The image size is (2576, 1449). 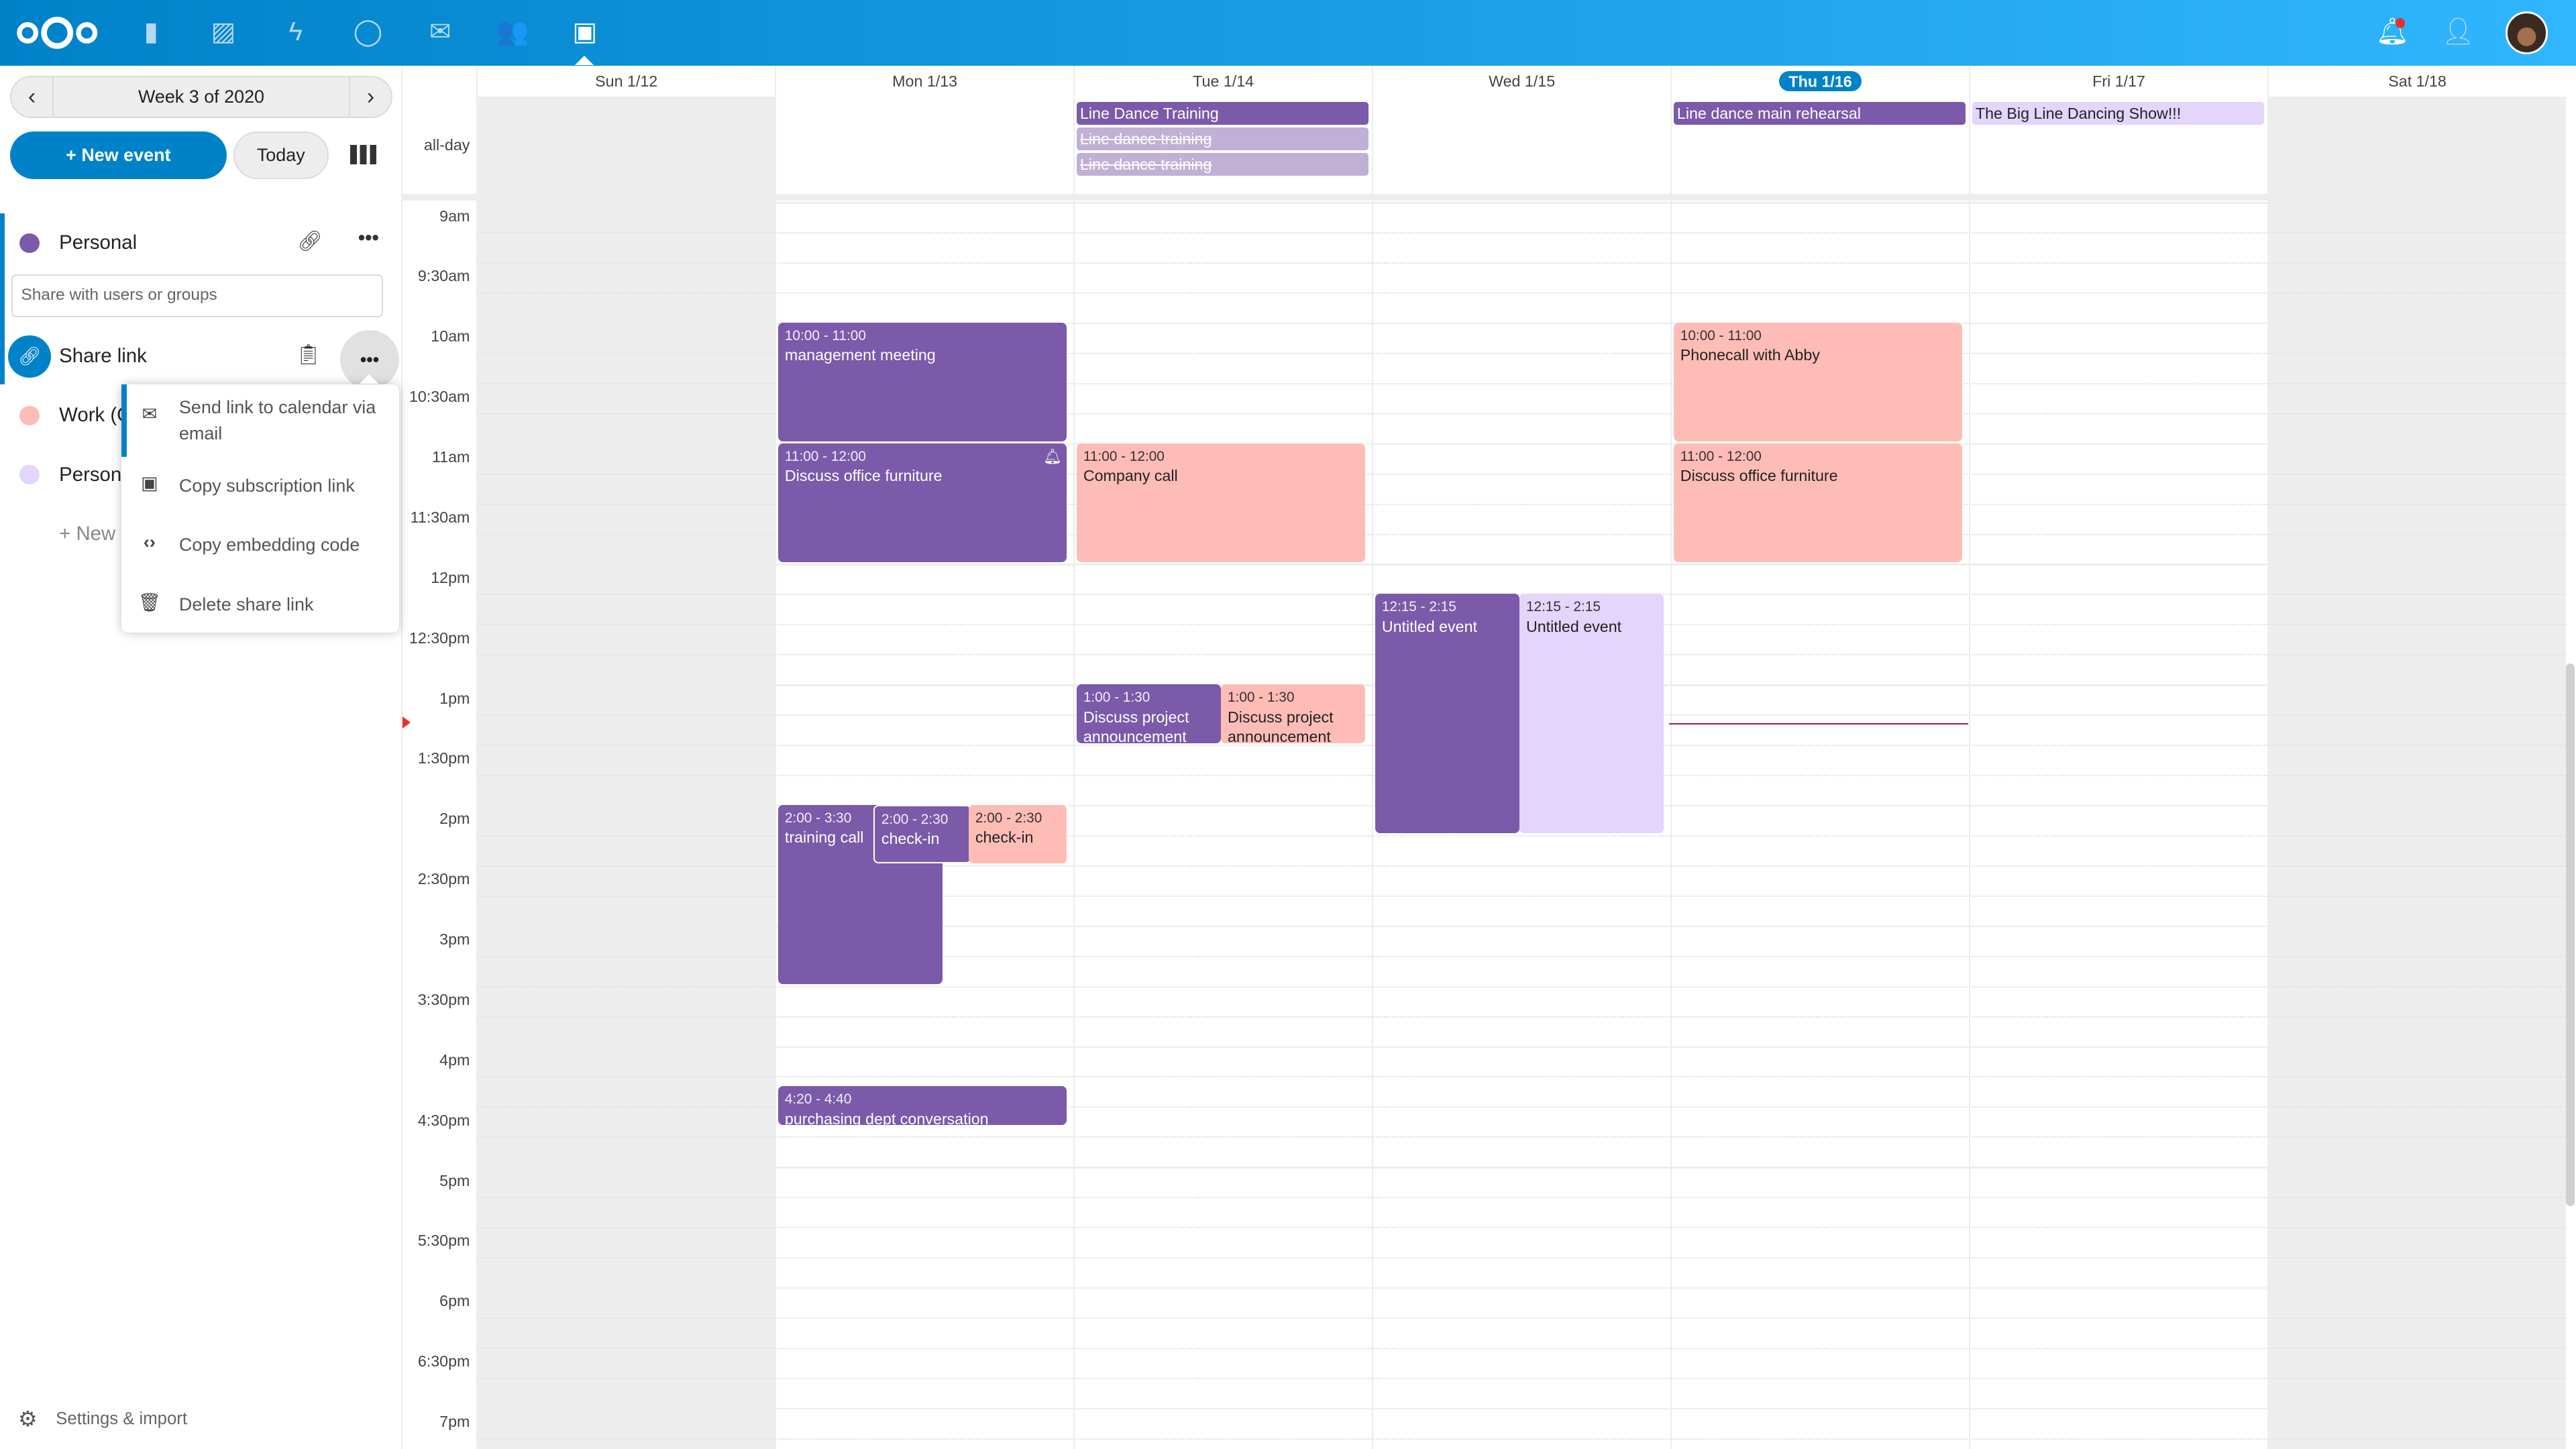 What do you see at coordinates (454, 1422) in the screenshot?
I see `time-label: 7pm` at bounding box center [454, 1422].